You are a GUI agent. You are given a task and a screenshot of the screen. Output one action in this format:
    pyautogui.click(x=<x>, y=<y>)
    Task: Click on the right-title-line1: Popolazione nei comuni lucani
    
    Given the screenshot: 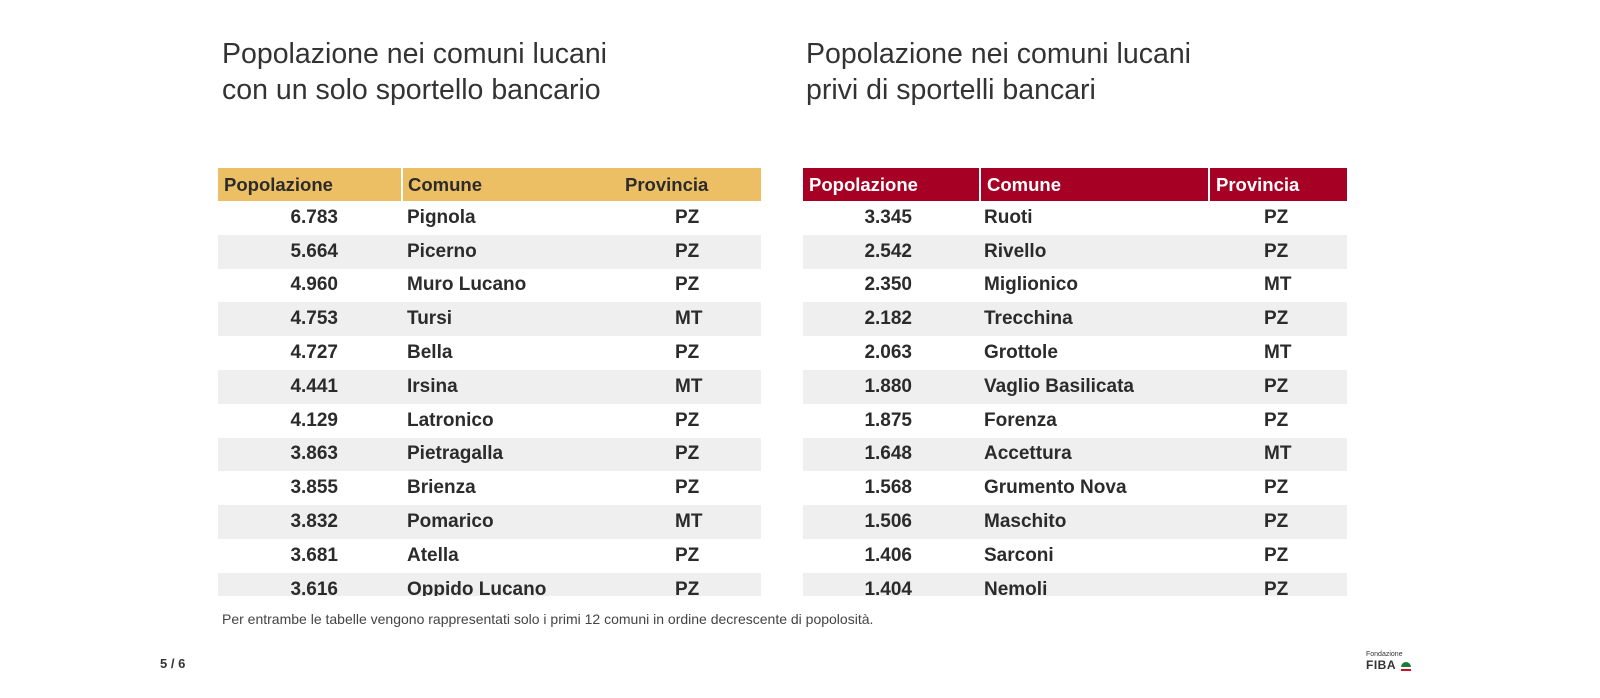 What is the action you would take?
    pyautogui.click(x=999, y=54)
    